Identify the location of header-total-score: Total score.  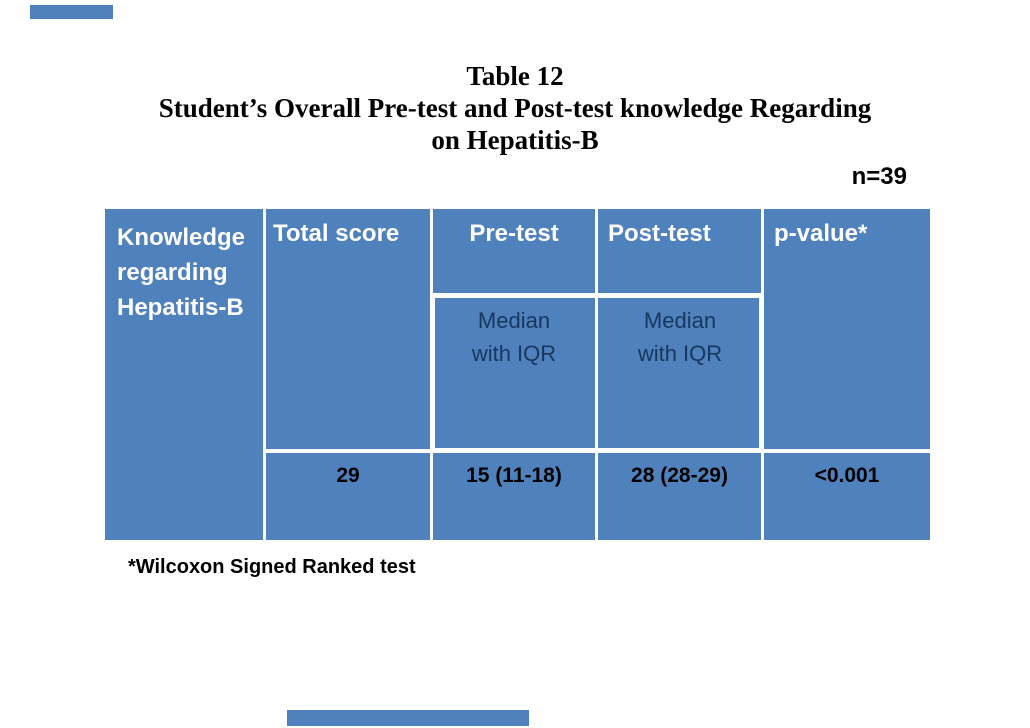
(336, 233).